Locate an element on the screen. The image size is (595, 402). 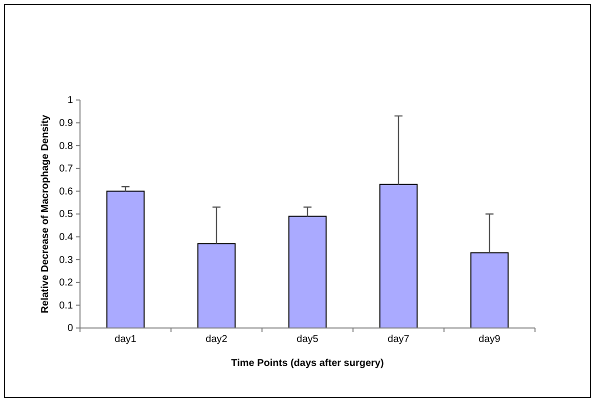
x-tick-label: day5 is located at coordinates (307, 339).